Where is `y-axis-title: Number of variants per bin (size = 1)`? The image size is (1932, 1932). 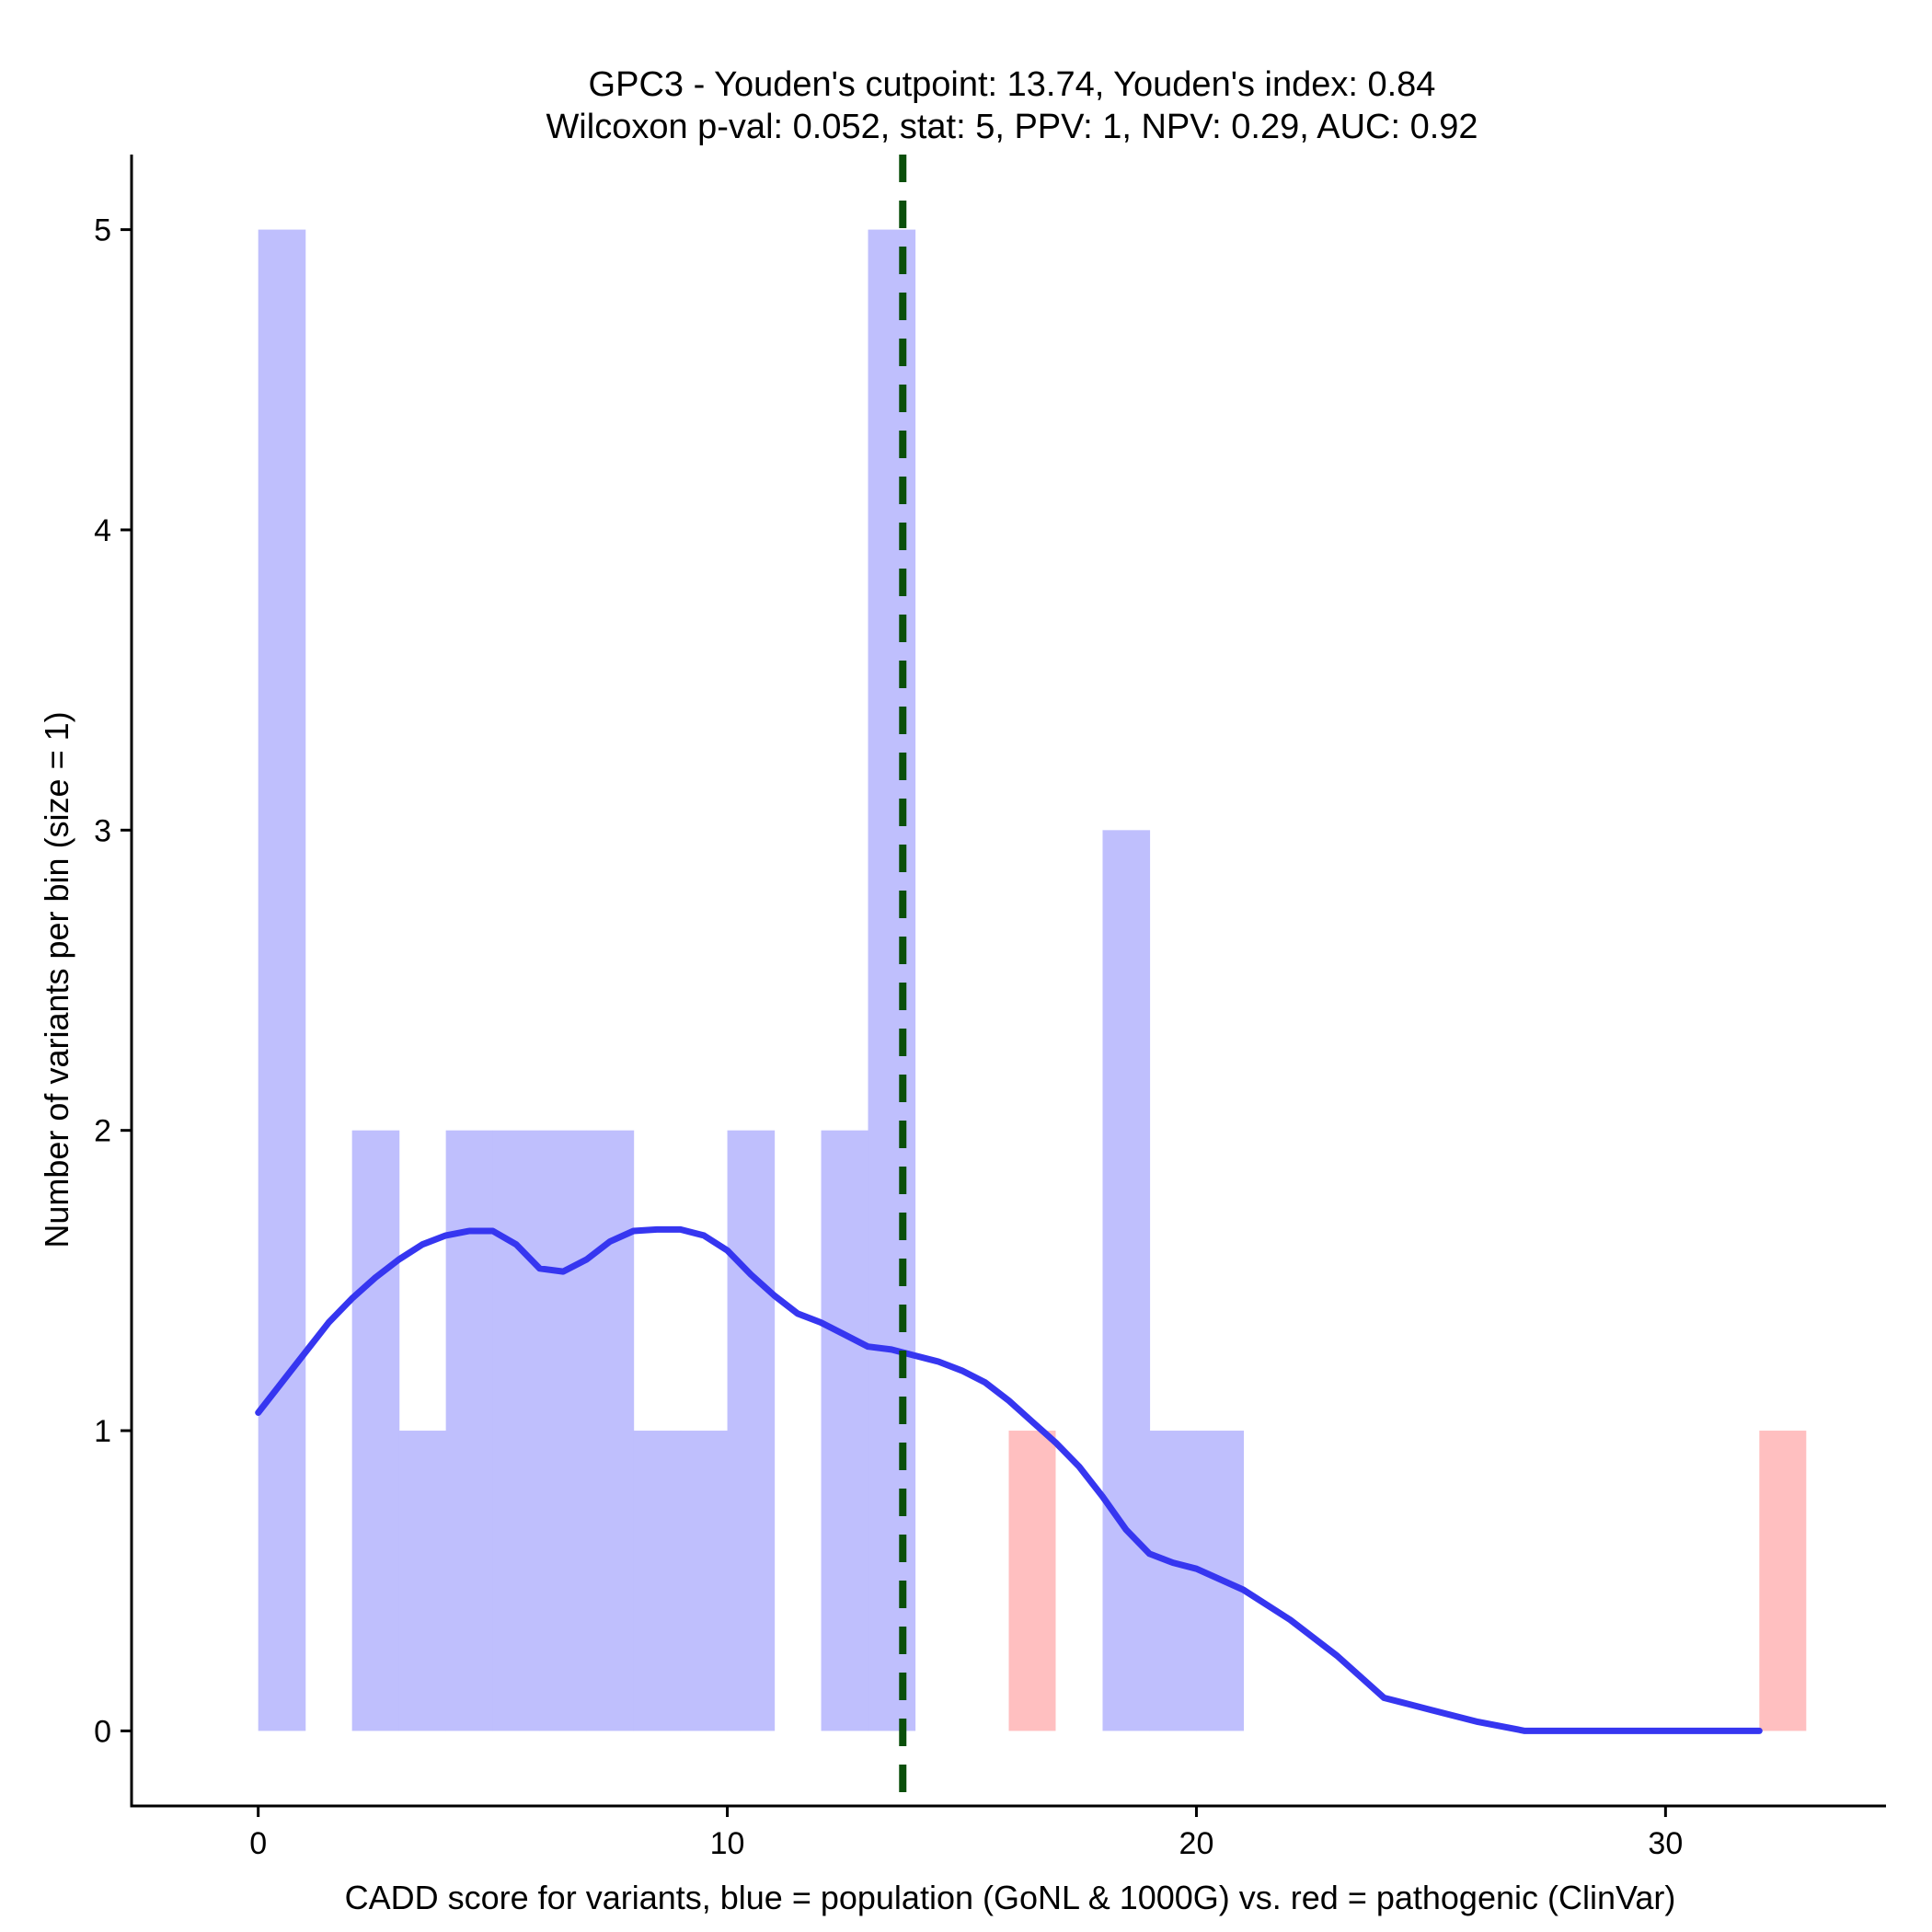
y-axis-title: Number of variants per bin (size = 1) is located at coordinates (56, 979).